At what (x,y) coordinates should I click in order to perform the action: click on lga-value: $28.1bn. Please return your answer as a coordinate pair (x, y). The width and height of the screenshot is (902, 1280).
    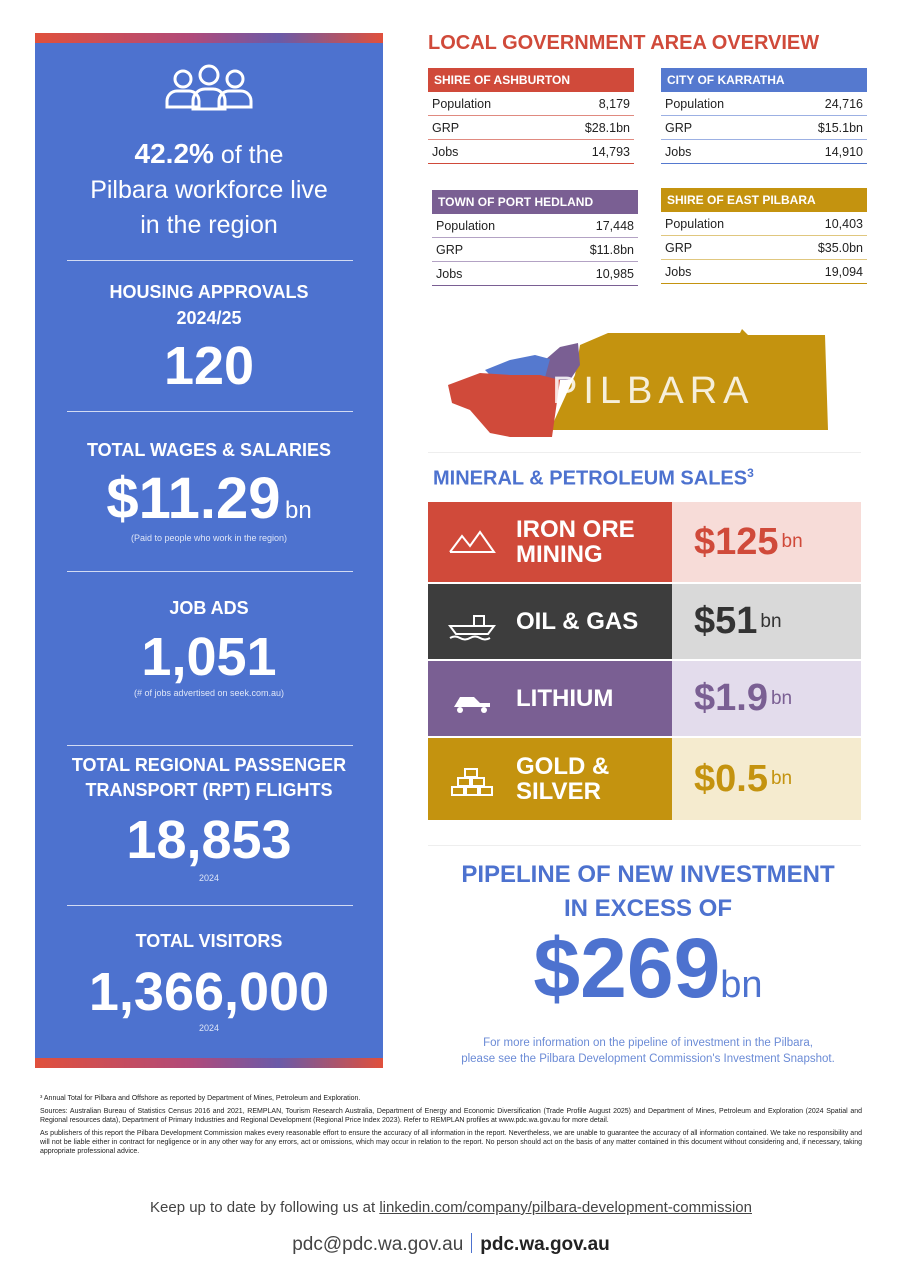
    Looking at the image, I should click on (607, 128).